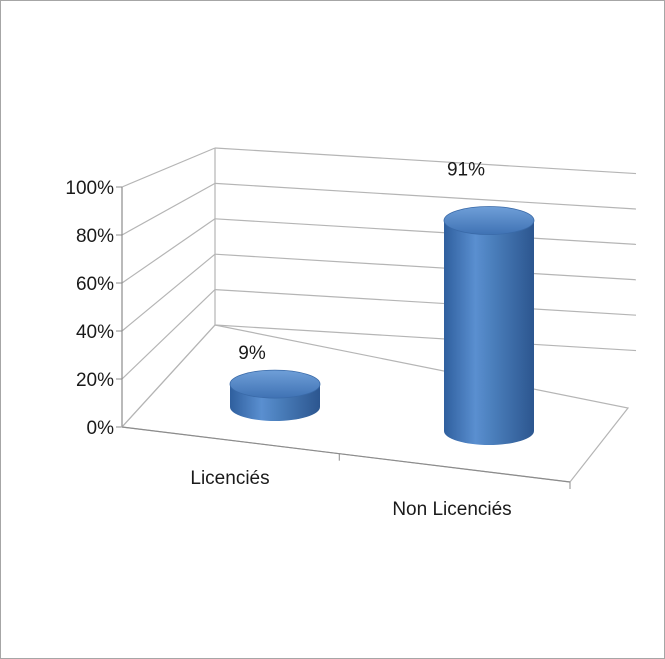 The image size is (665, 659). I want to click on y-tick-label: 0%, so click(101, 428).